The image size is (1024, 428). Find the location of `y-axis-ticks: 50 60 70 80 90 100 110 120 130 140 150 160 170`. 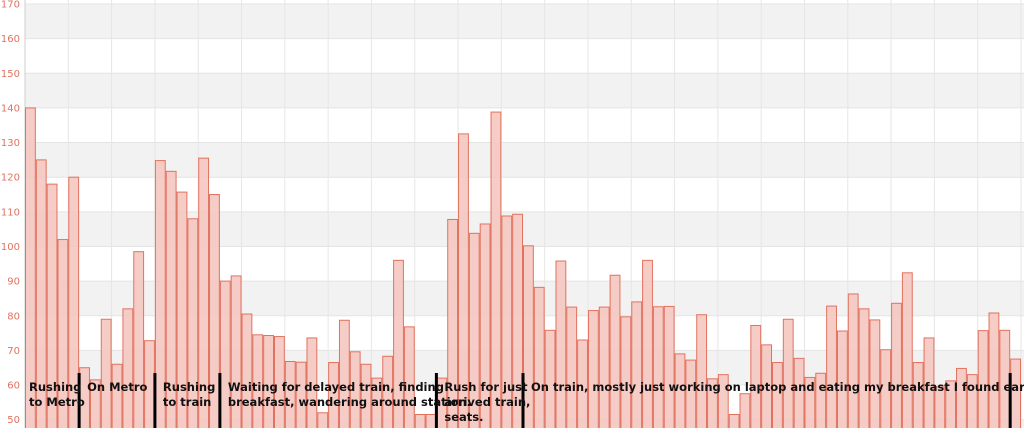

y-axis-ticks: 50 60 70 80 90 100 110 120 130 140 150 160 170 is located at coordinates (10, 213).